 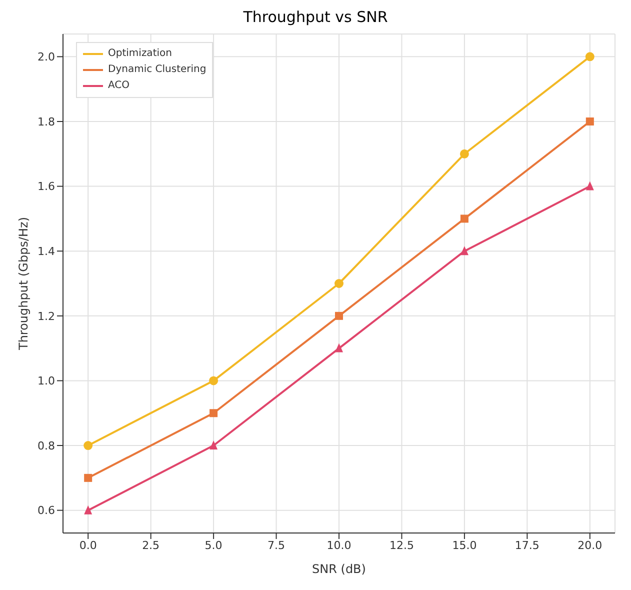 What do you see at coordinates (157, 70) in the screenshot?
I see `legend-label: Dynamic Clustering` at bounding box center [157, 70].